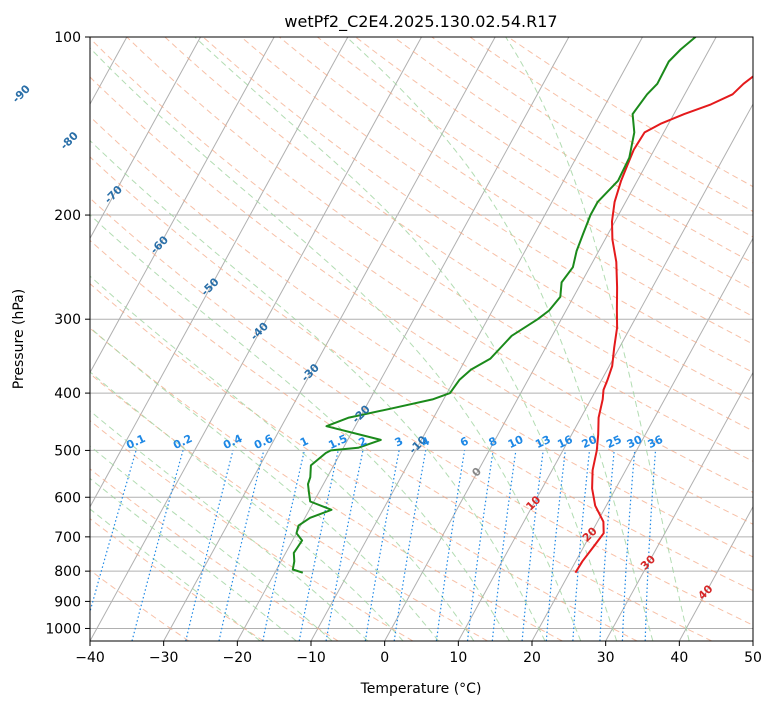 The image size is (775, 708). What do you see at coordinates (384, 658) in the screenshot?
I see `x-tick-label: 0` at bounding box center [384, 658].